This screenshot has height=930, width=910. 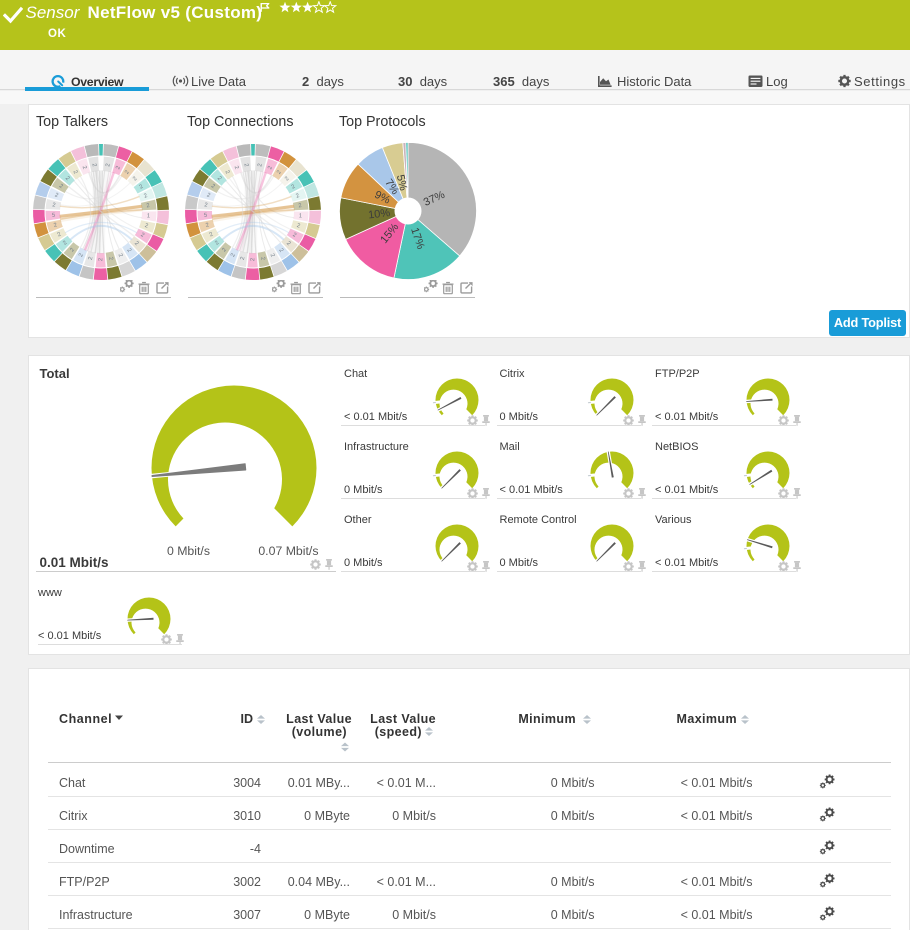 I want to click on svg-text: 10%, so click(x=379, y=214).